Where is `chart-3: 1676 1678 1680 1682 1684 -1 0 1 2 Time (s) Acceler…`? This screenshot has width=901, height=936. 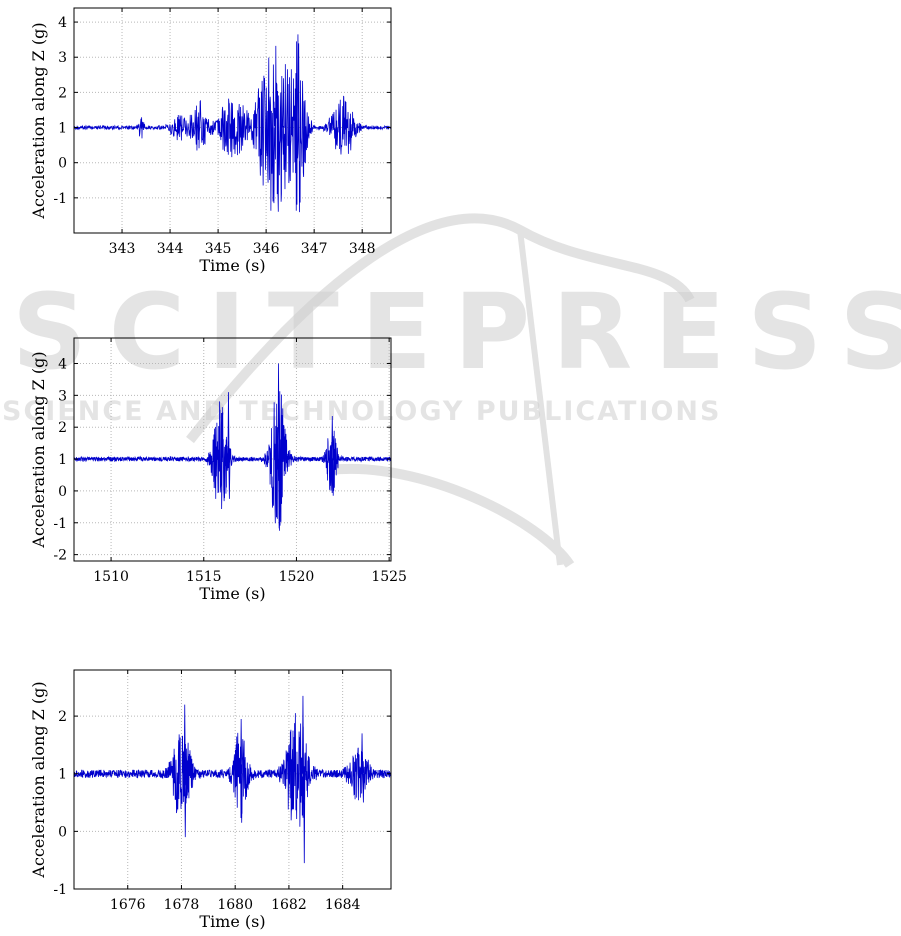 chart-3: 1676 1678 1680 1682 1684 -1 0 1 2 Time (s) Acceler… is located at coordinates (210, 800).